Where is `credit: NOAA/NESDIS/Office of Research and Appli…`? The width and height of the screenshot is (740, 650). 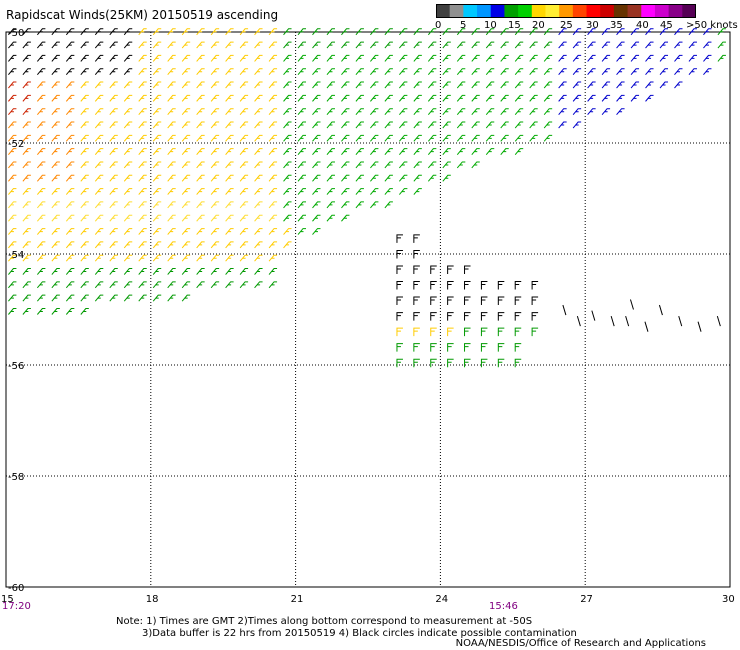 credit: NOAA/NESDIS/Office of Research and Appli… is located at coordinates (580, 643).